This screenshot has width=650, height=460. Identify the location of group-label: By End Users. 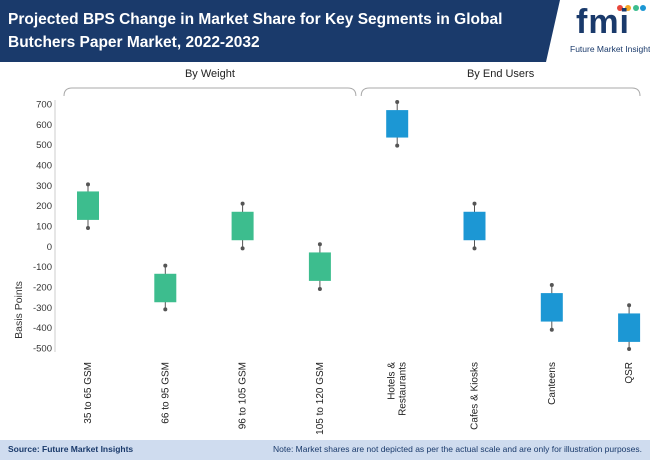
(501, 74).